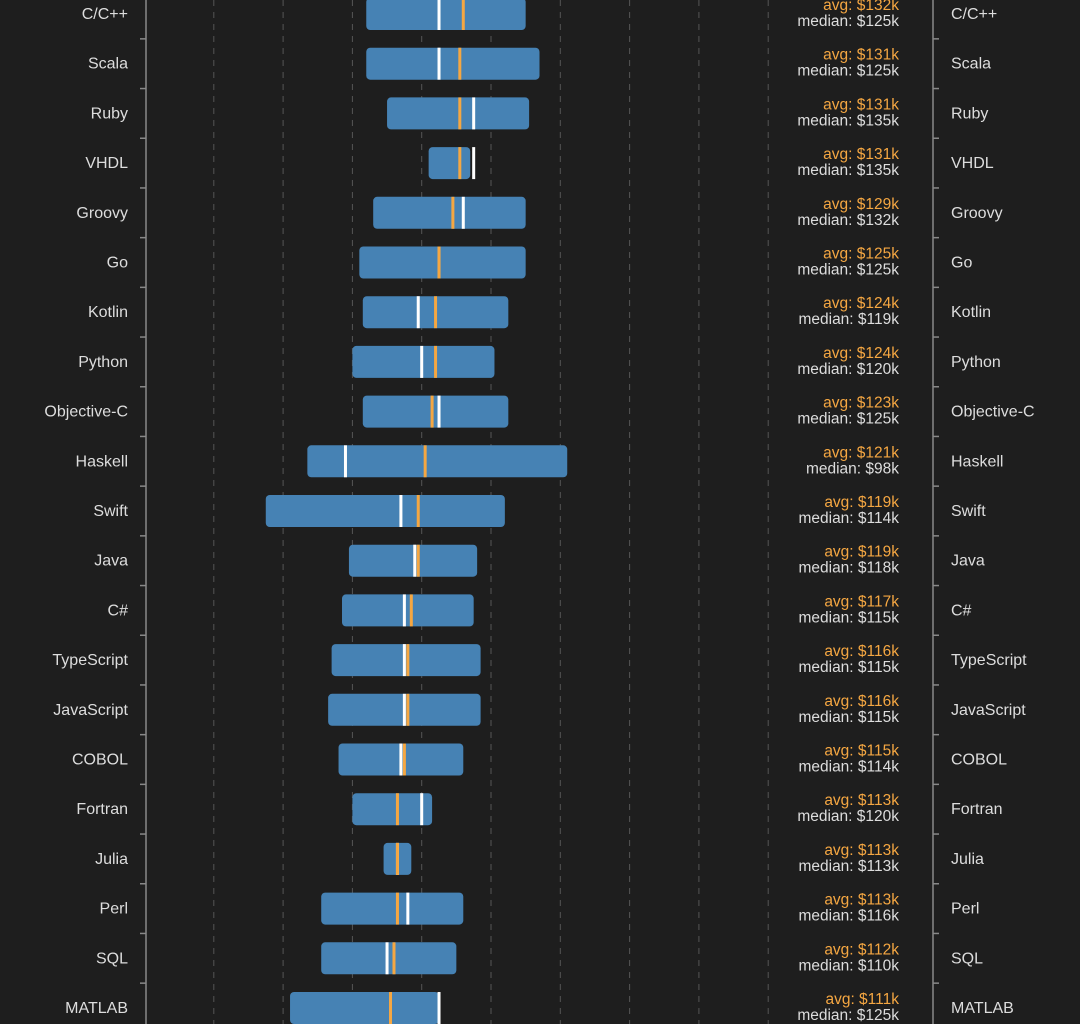 This screenshot has width=1080, height=1024. Describe the element at coordinates (861, 353) in the screenshot. I see `avg-label: avg: $124k` at that location.